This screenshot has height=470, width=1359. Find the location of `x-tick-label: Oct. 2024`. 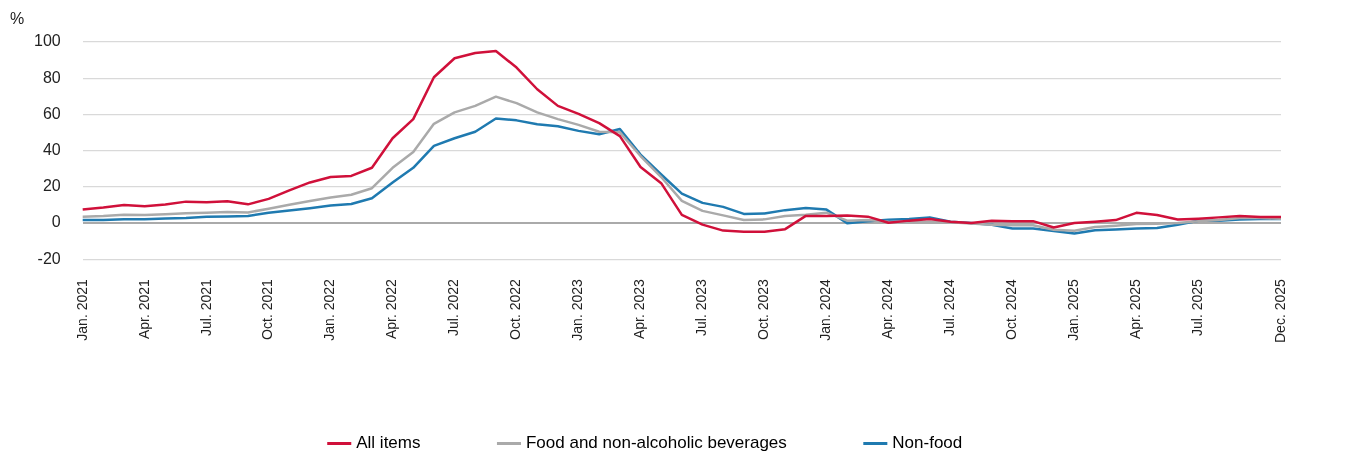

x-tick-label: Oct. 2024 is located at coordinates (1011, 309).